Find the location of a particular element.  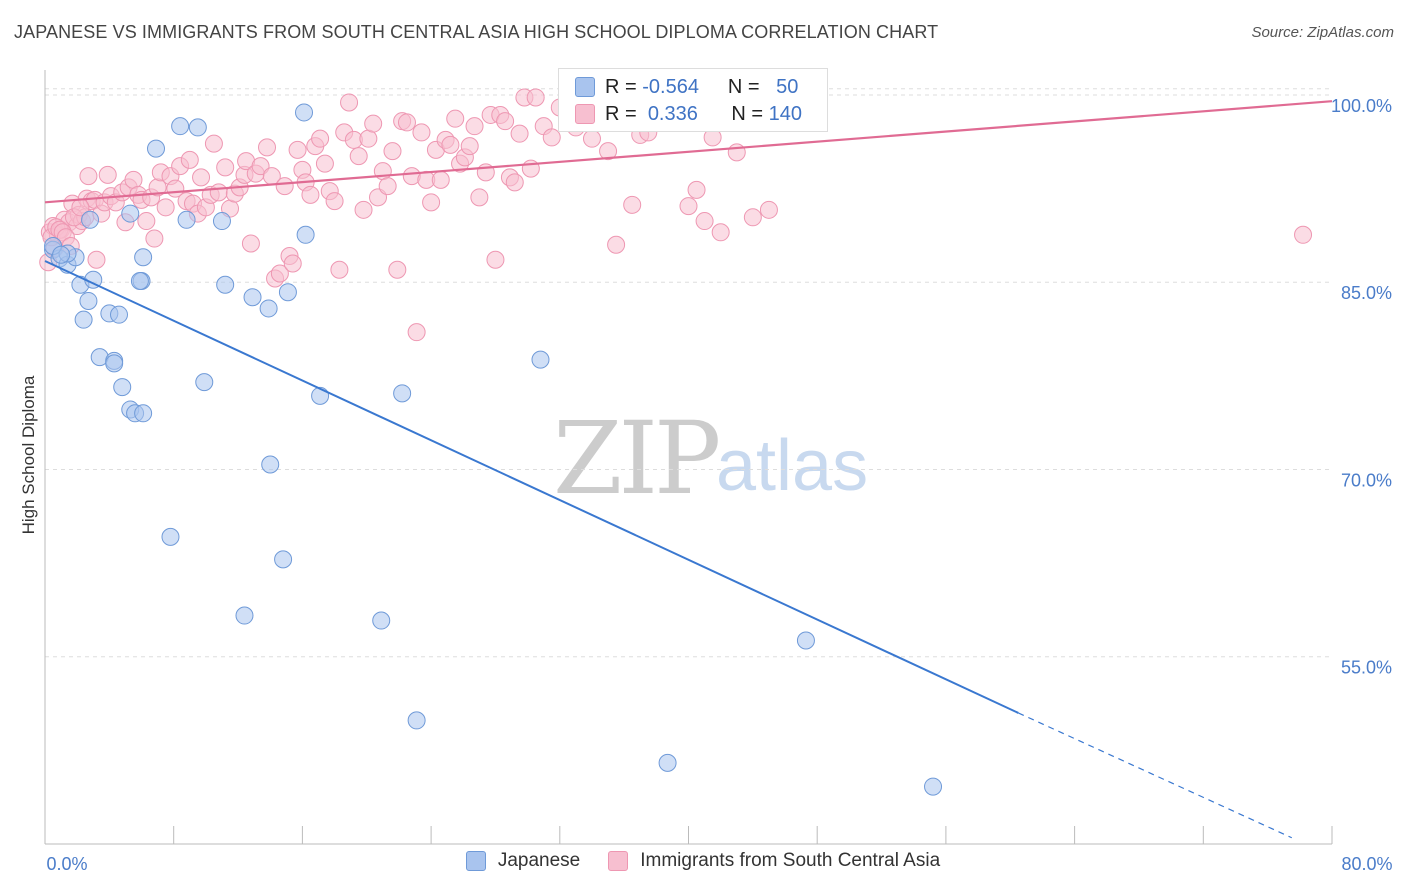

bottom-legend-japanese: Japanese is located at coordinates (523, 861).